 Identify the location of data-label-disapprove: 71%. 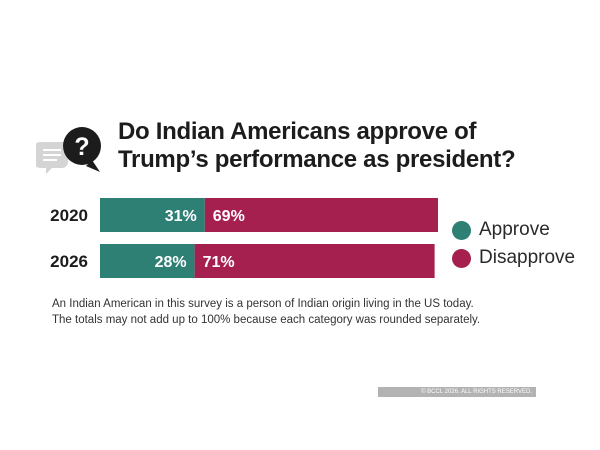
(219, 262).